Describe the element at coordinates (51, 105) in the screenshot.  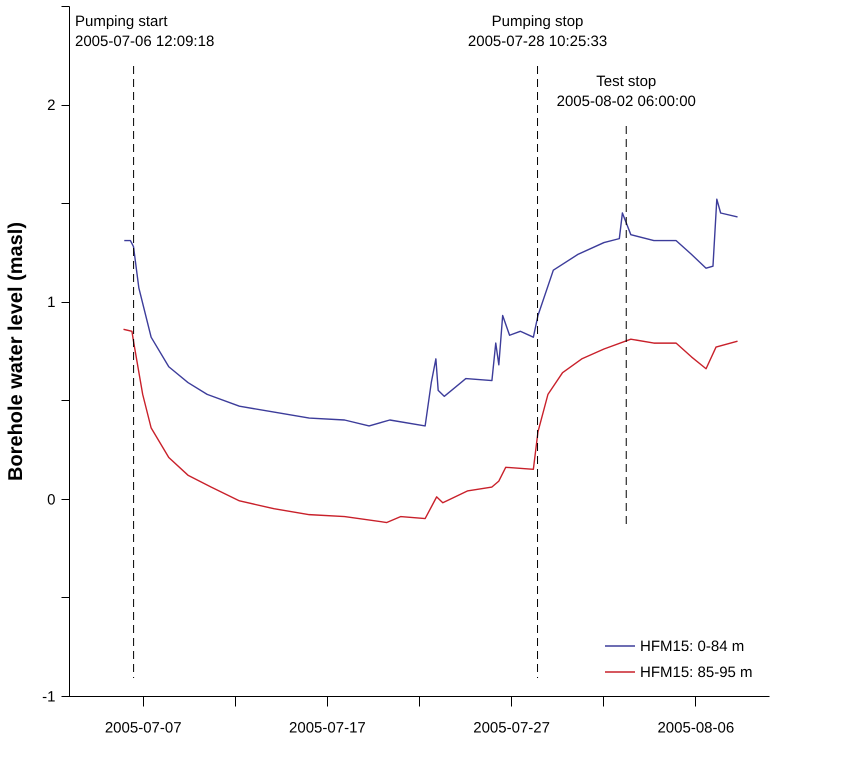
I see `y-tick-label: 2` at that location.